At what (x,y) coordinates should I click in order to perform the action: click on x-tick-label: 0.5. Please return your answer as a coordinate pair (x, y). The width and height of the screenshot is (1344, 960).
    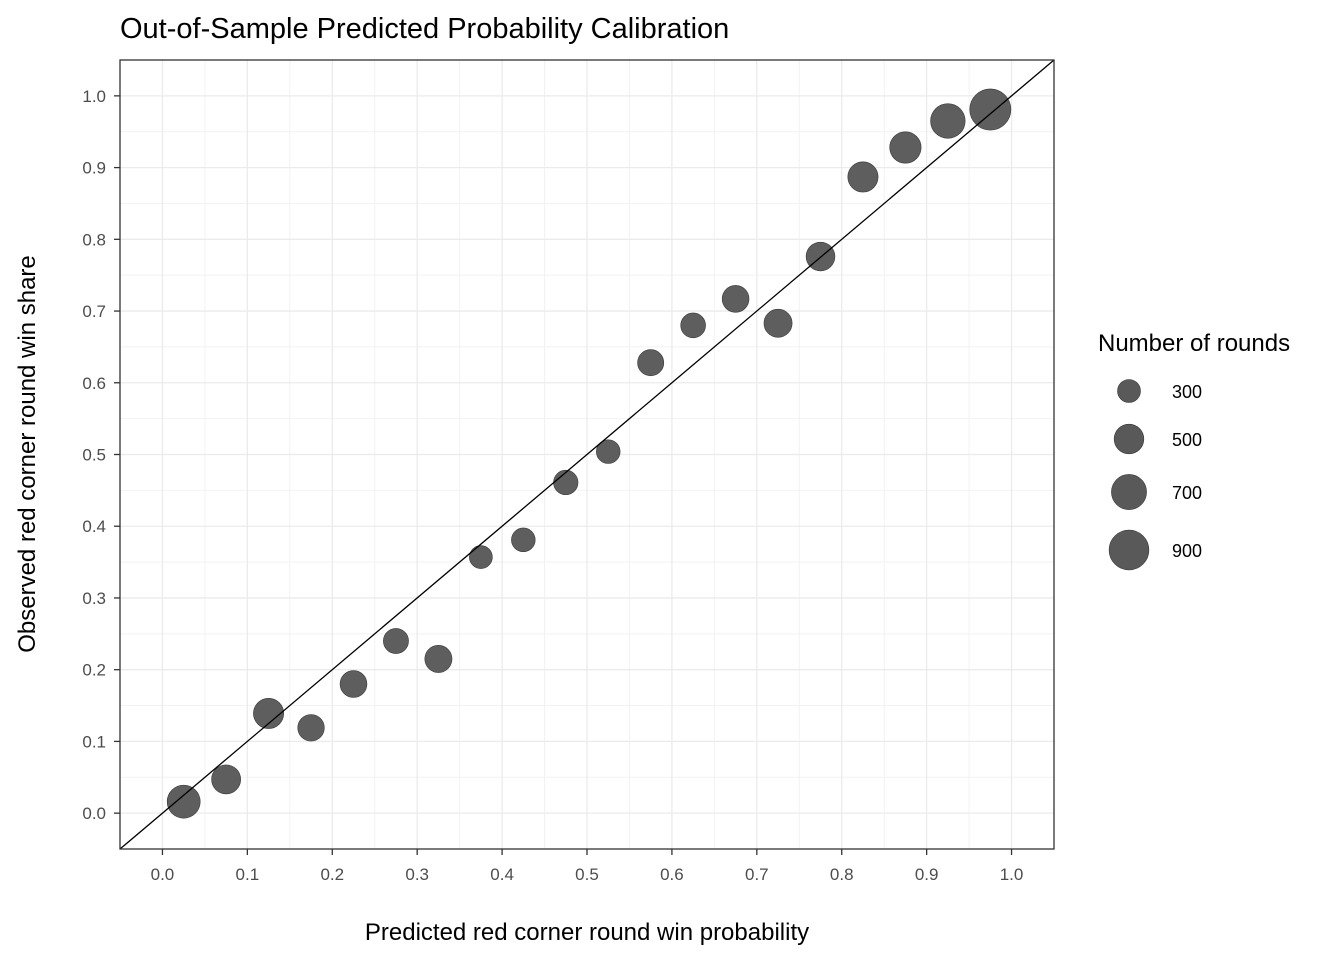
    Looking at the image, I should click on (587, 874).